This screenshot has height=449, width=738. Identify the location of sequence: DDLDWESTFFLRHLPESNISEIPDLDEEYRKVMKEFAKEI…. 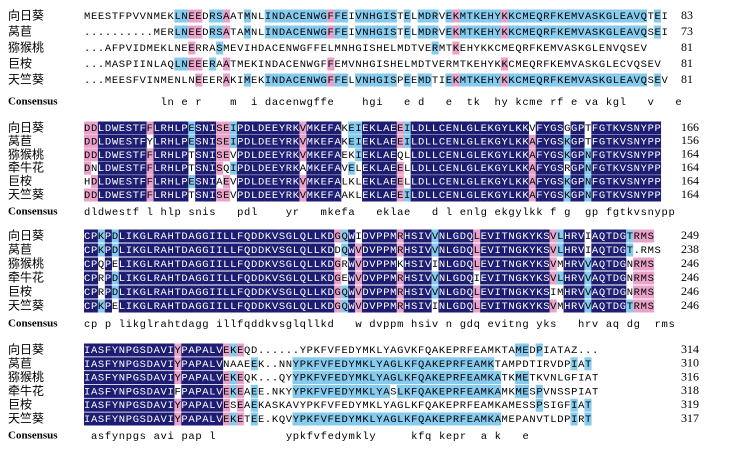
(372, 129).